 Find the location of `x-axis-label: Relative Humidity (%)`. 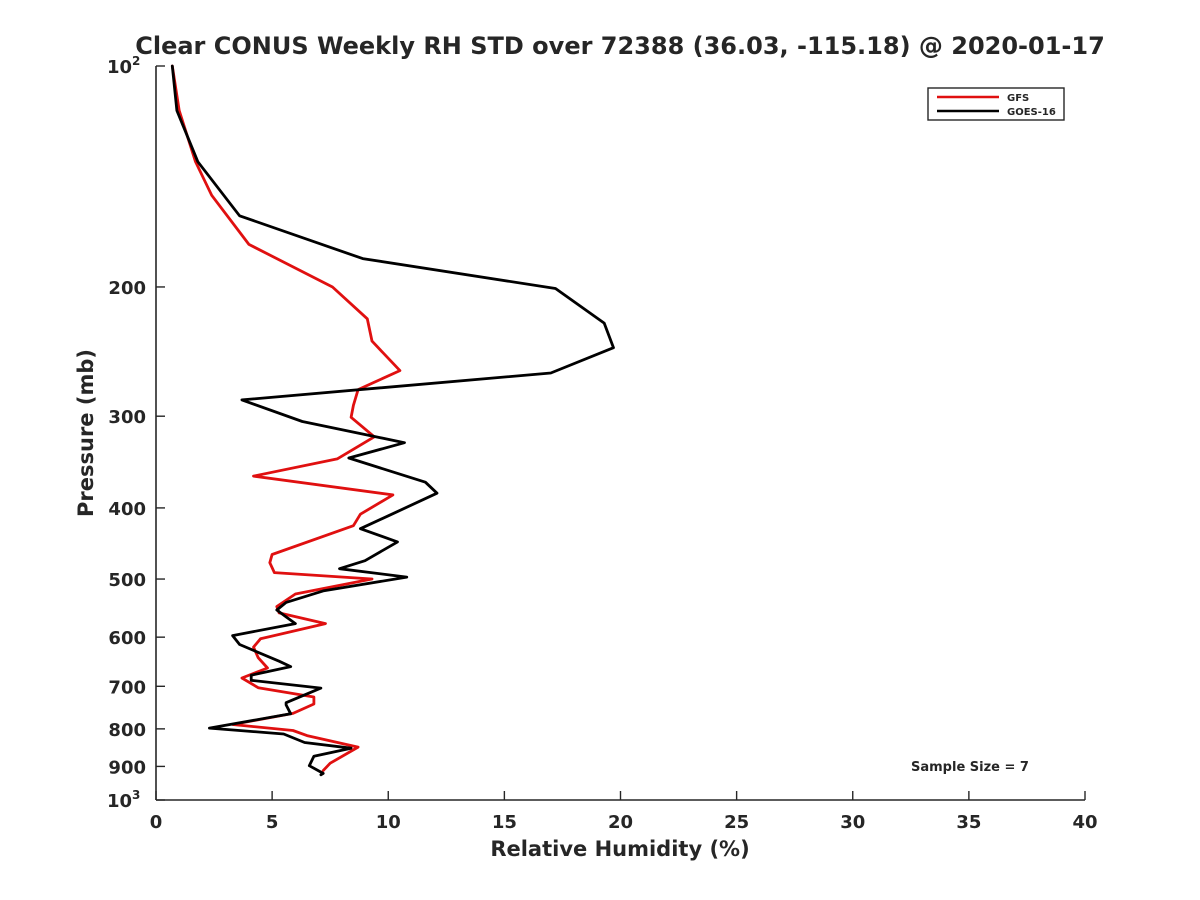

x-axis-label: Relative Humidity (%) is located at coordinates (619, 849).